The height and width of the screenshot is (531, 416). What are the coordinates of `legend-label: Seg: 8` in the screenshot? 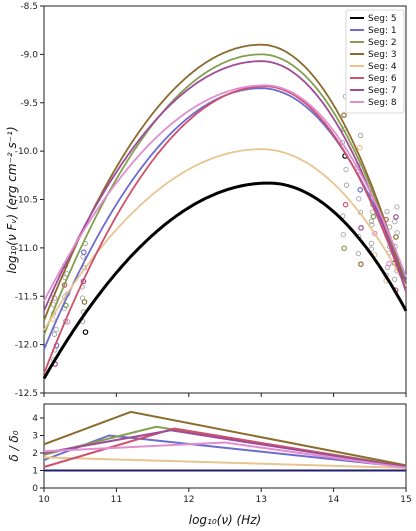 It's located at (382, 103).